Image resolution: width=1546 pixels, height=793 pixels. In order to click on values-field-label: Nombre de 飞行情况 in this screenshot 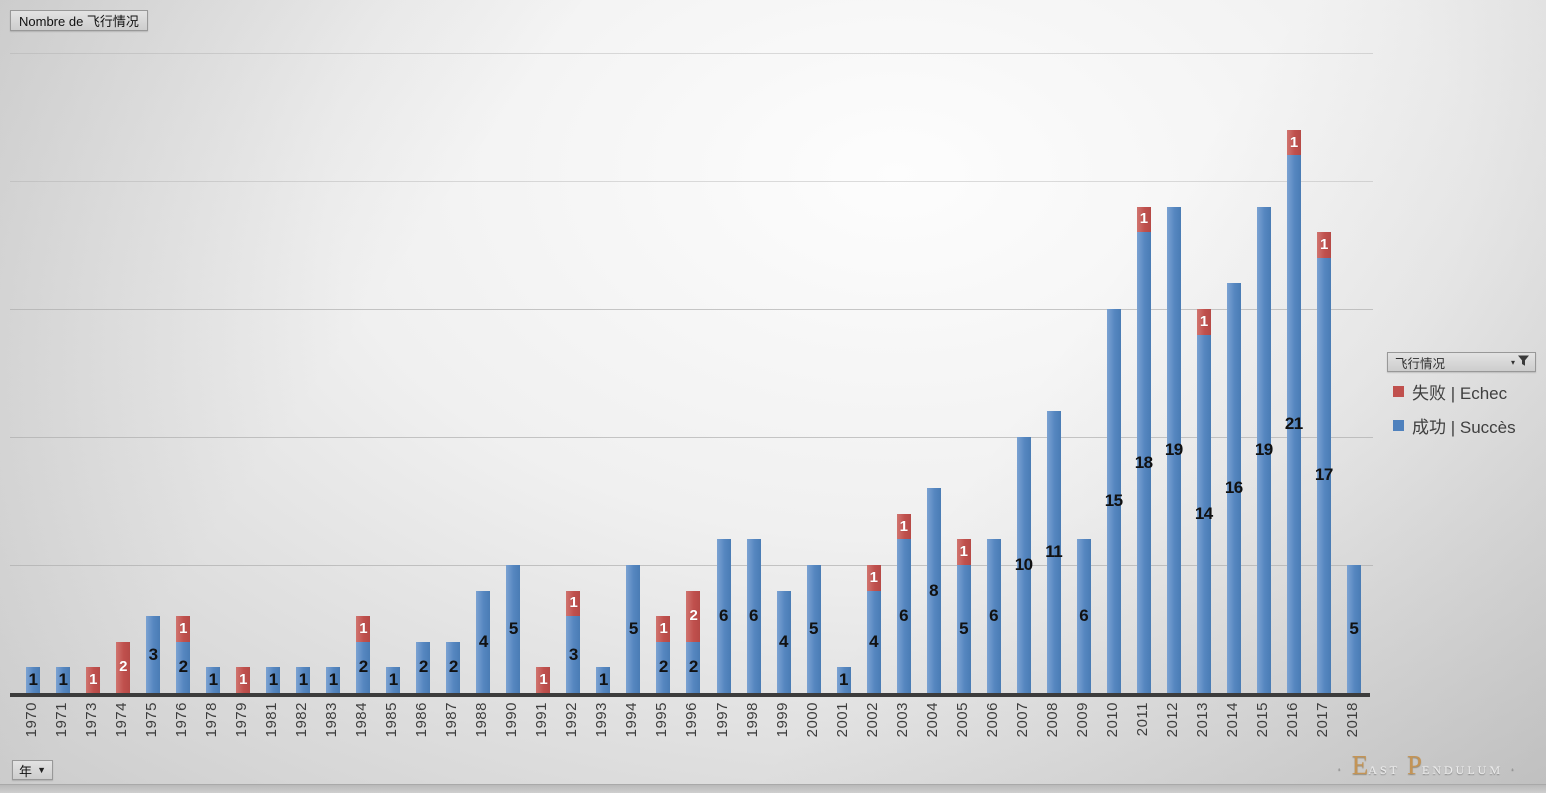, I will do `click(79, 21)`.